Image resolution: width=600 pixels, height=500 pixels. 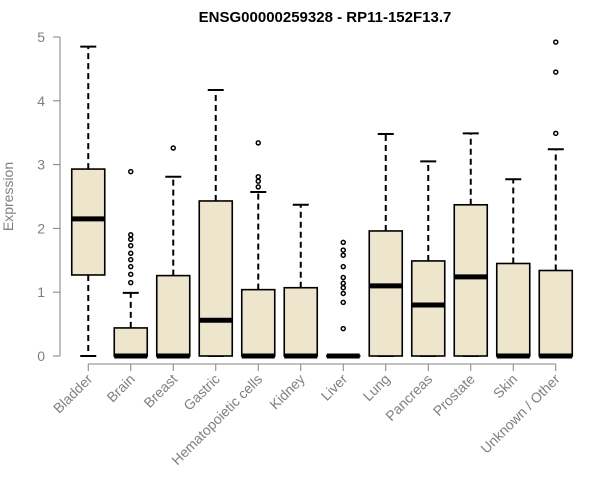 What do you see at coordinates (334, 387) in the screenshot?
I see `x-tick-label: Liver` at bounding box center [334, 387].